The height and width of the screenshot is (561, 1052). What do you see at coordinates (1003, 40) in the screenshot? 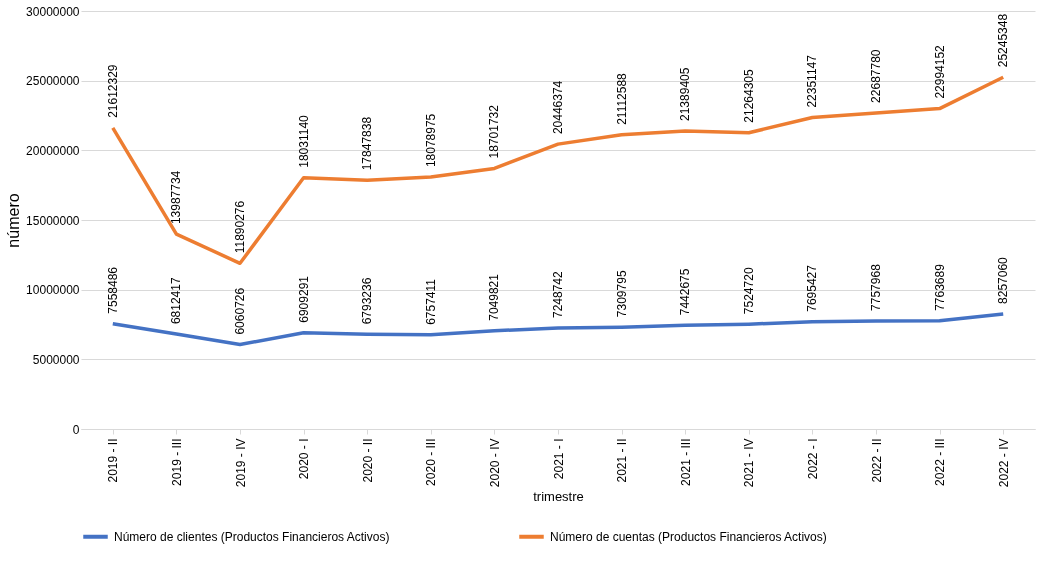
I see `data-label: 25245348` at bounding box center [1003, 40].